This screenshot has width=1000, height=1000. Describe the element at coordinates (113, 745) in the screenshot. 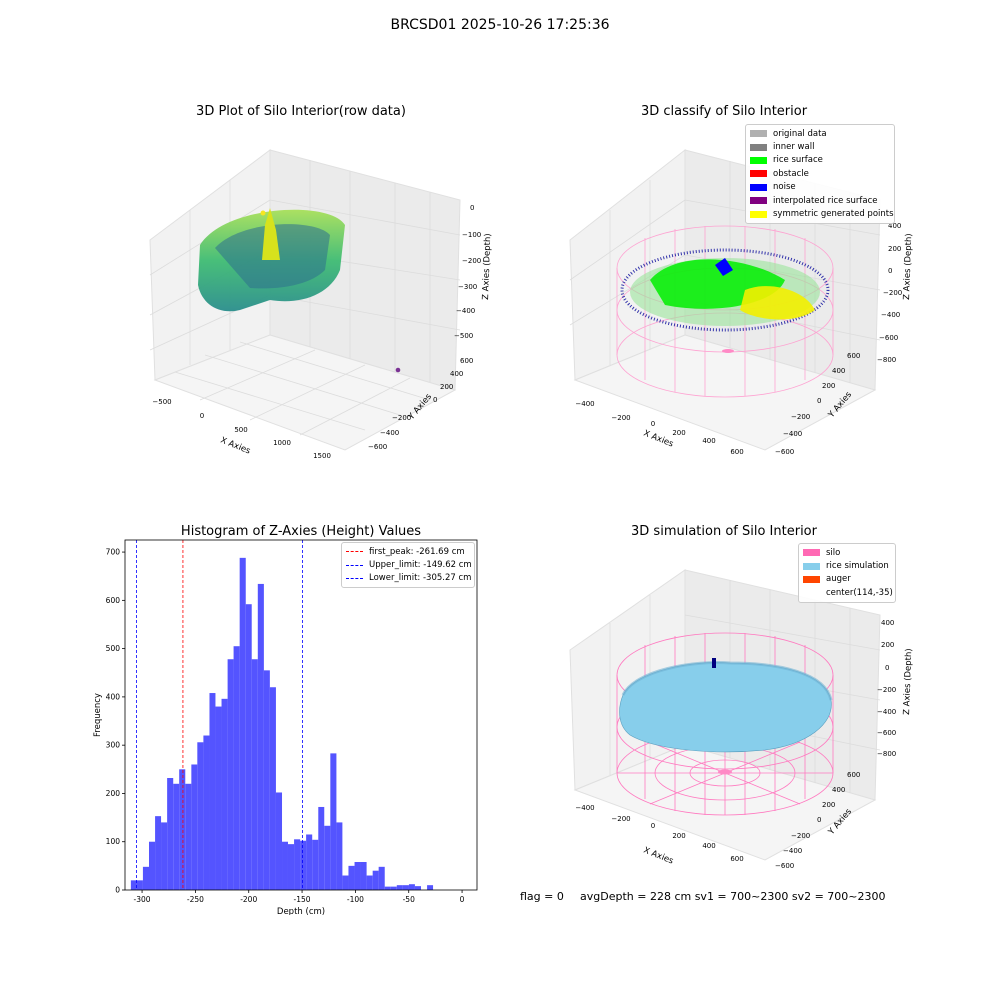

I see `y-tick-label: 300` at that location.